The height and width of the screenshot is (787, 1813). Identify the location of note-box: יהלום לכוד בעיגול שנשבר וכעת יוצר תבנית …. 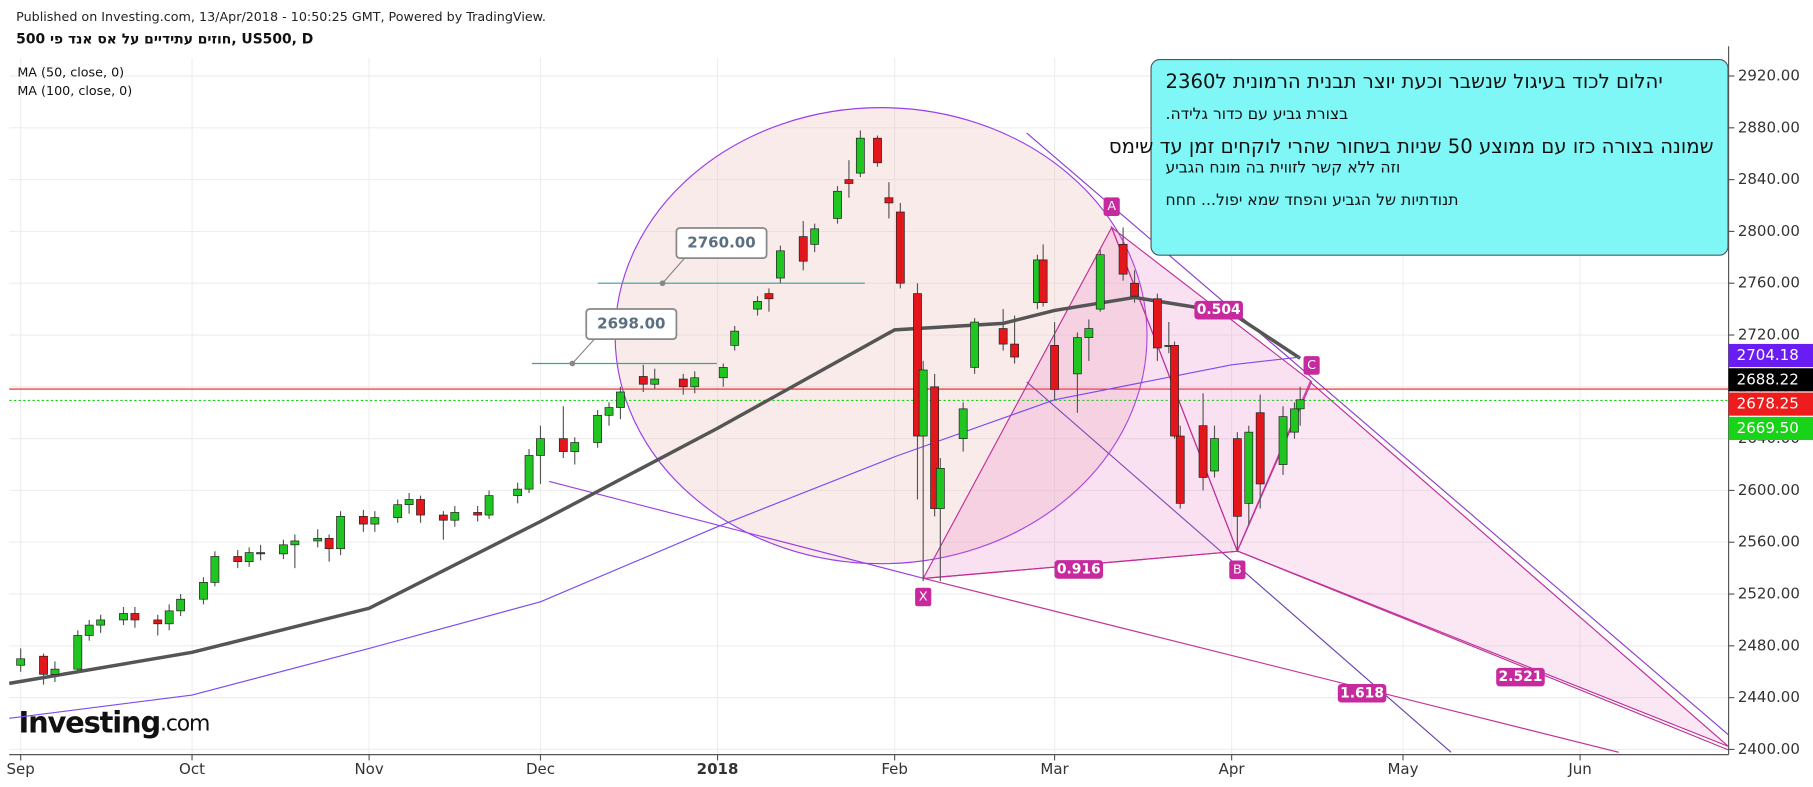
(1418, 157).